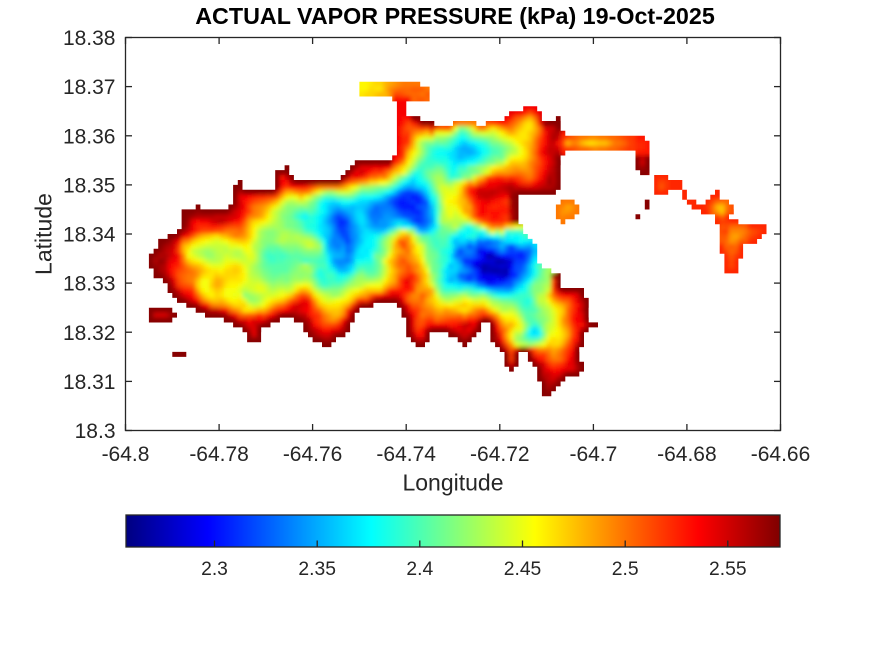  Describe the element at coordinates (89, 38) in the screenshot. I see `svg-text: 18.38` at that location.